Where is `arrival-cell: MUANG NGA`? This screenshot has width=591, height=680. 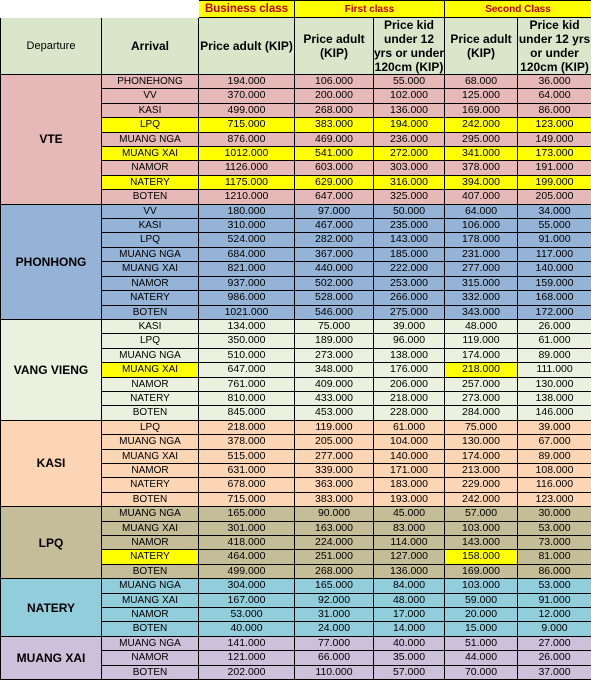
arrival-cell: MUANG NGA is located at coordinates (150, 586).